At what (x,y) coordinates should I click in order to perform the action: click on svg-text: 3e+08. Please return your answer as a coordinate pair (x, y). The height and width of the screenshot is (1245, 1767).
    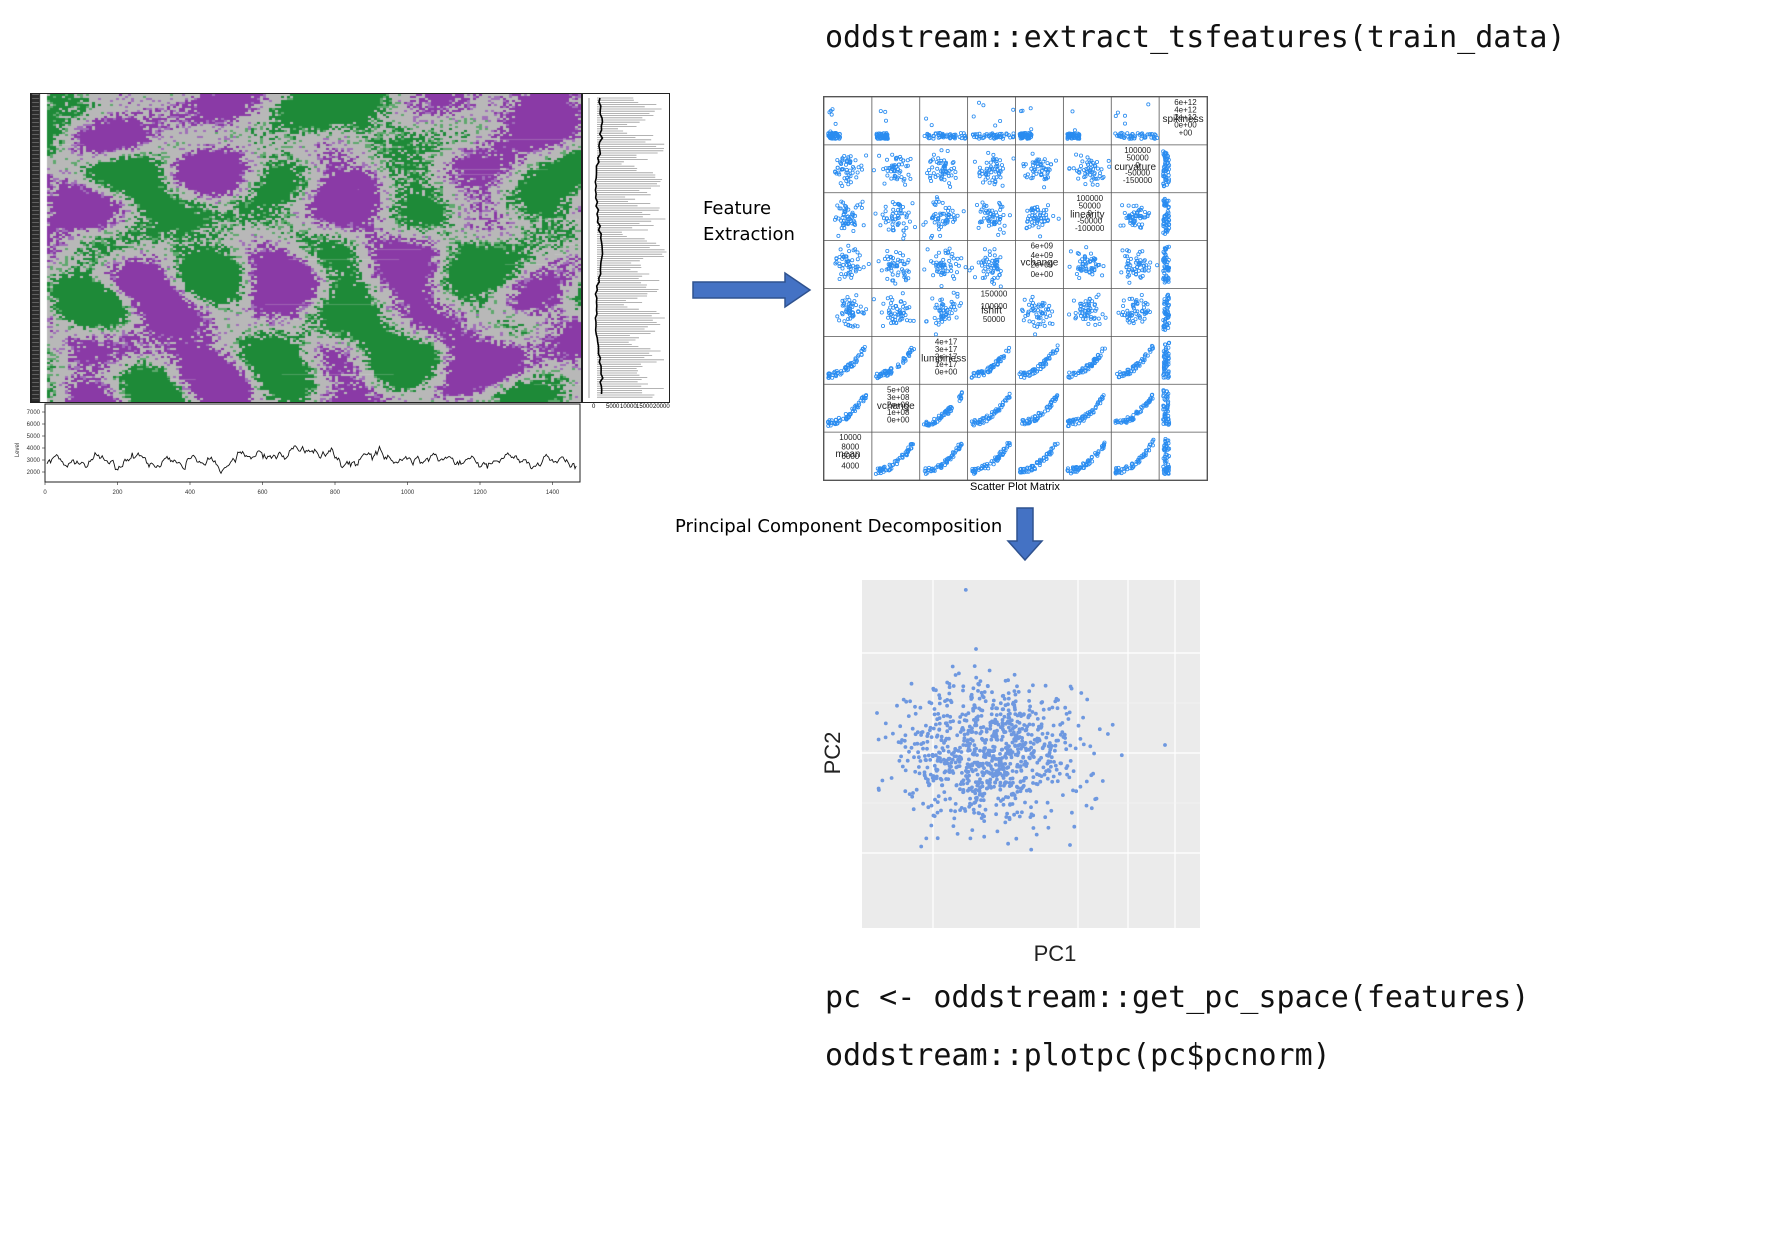
    Looking at the image, I should click on (898, 397).